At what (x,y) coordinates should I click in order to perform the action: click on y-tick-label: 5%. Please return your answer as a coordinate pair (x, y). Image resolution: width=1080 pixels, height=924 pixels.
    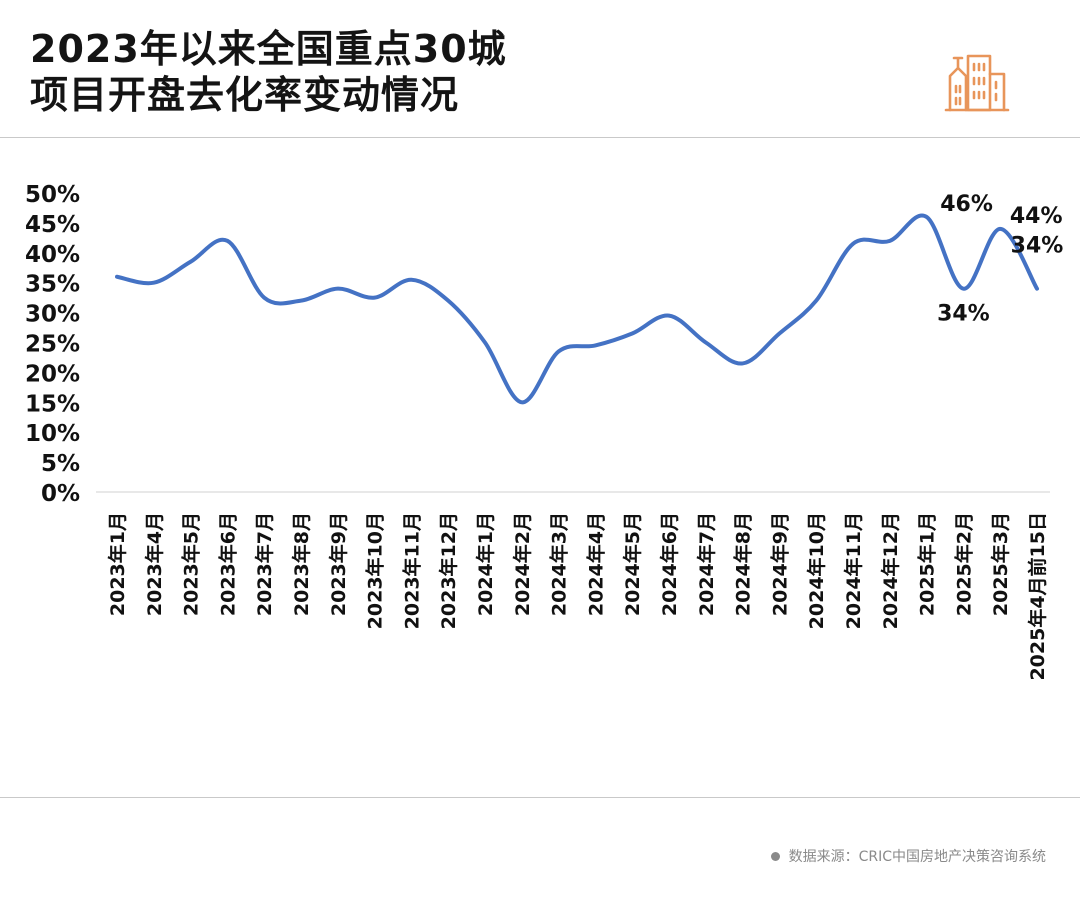
    Looking at the image, I should click on (60, 464).